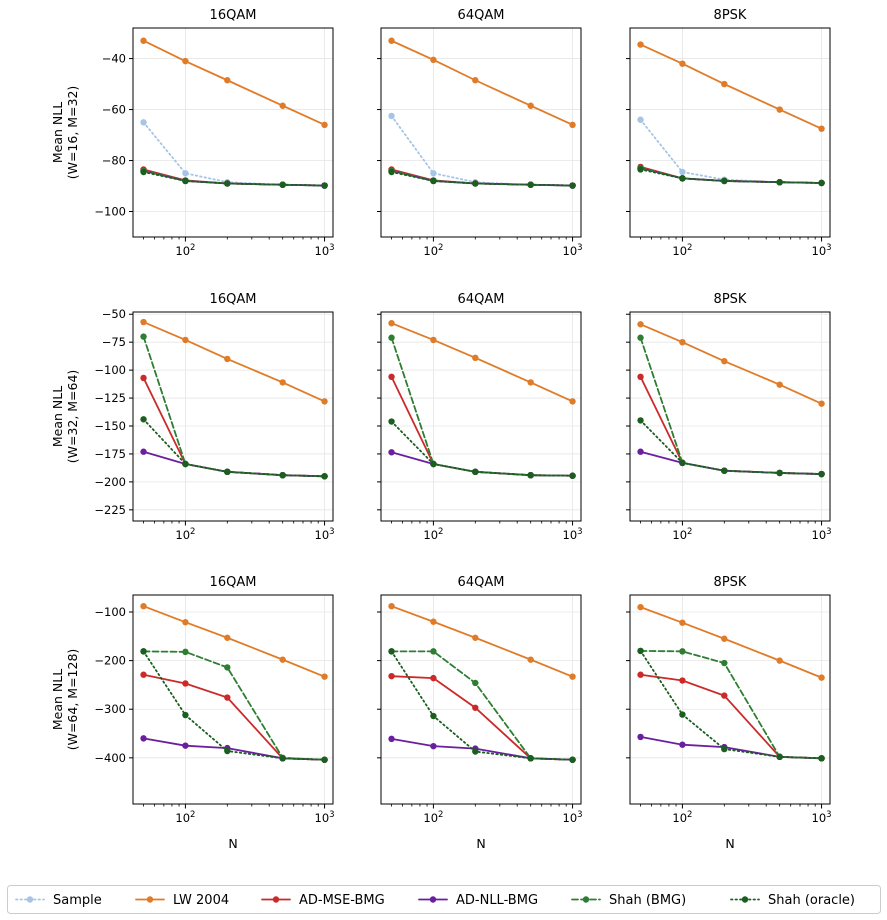 The width and height of the screenshot is (887, 920). I want to click on y-tick-label: −200, so click(110, 482).